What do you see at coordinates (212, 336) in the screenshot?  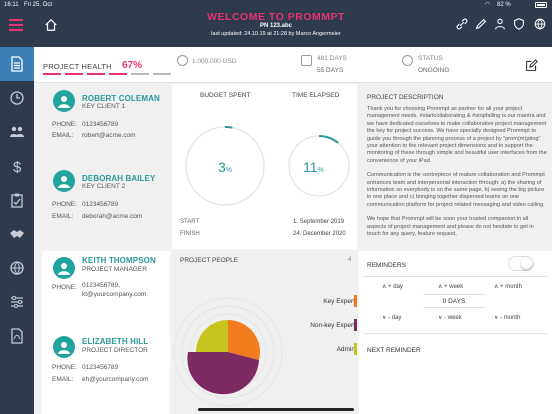 I see `admin-slice` at bounding box center [212, 336].